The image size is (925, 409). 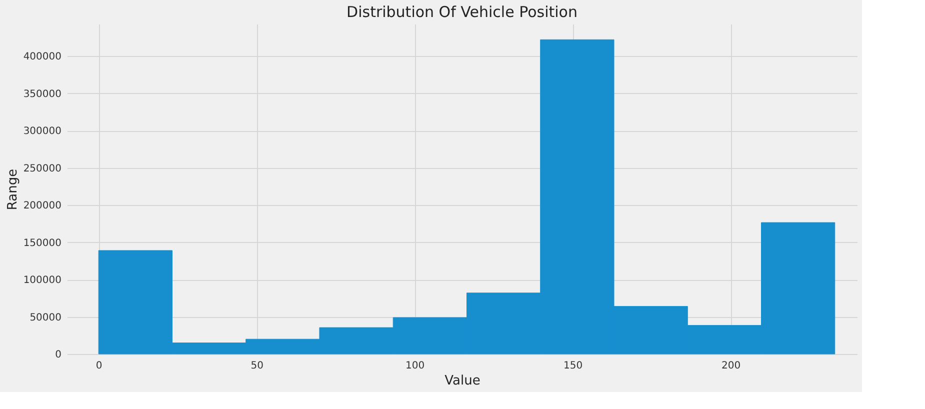 I want to click on x-tick-label: 100, so click(x=415, y=366).